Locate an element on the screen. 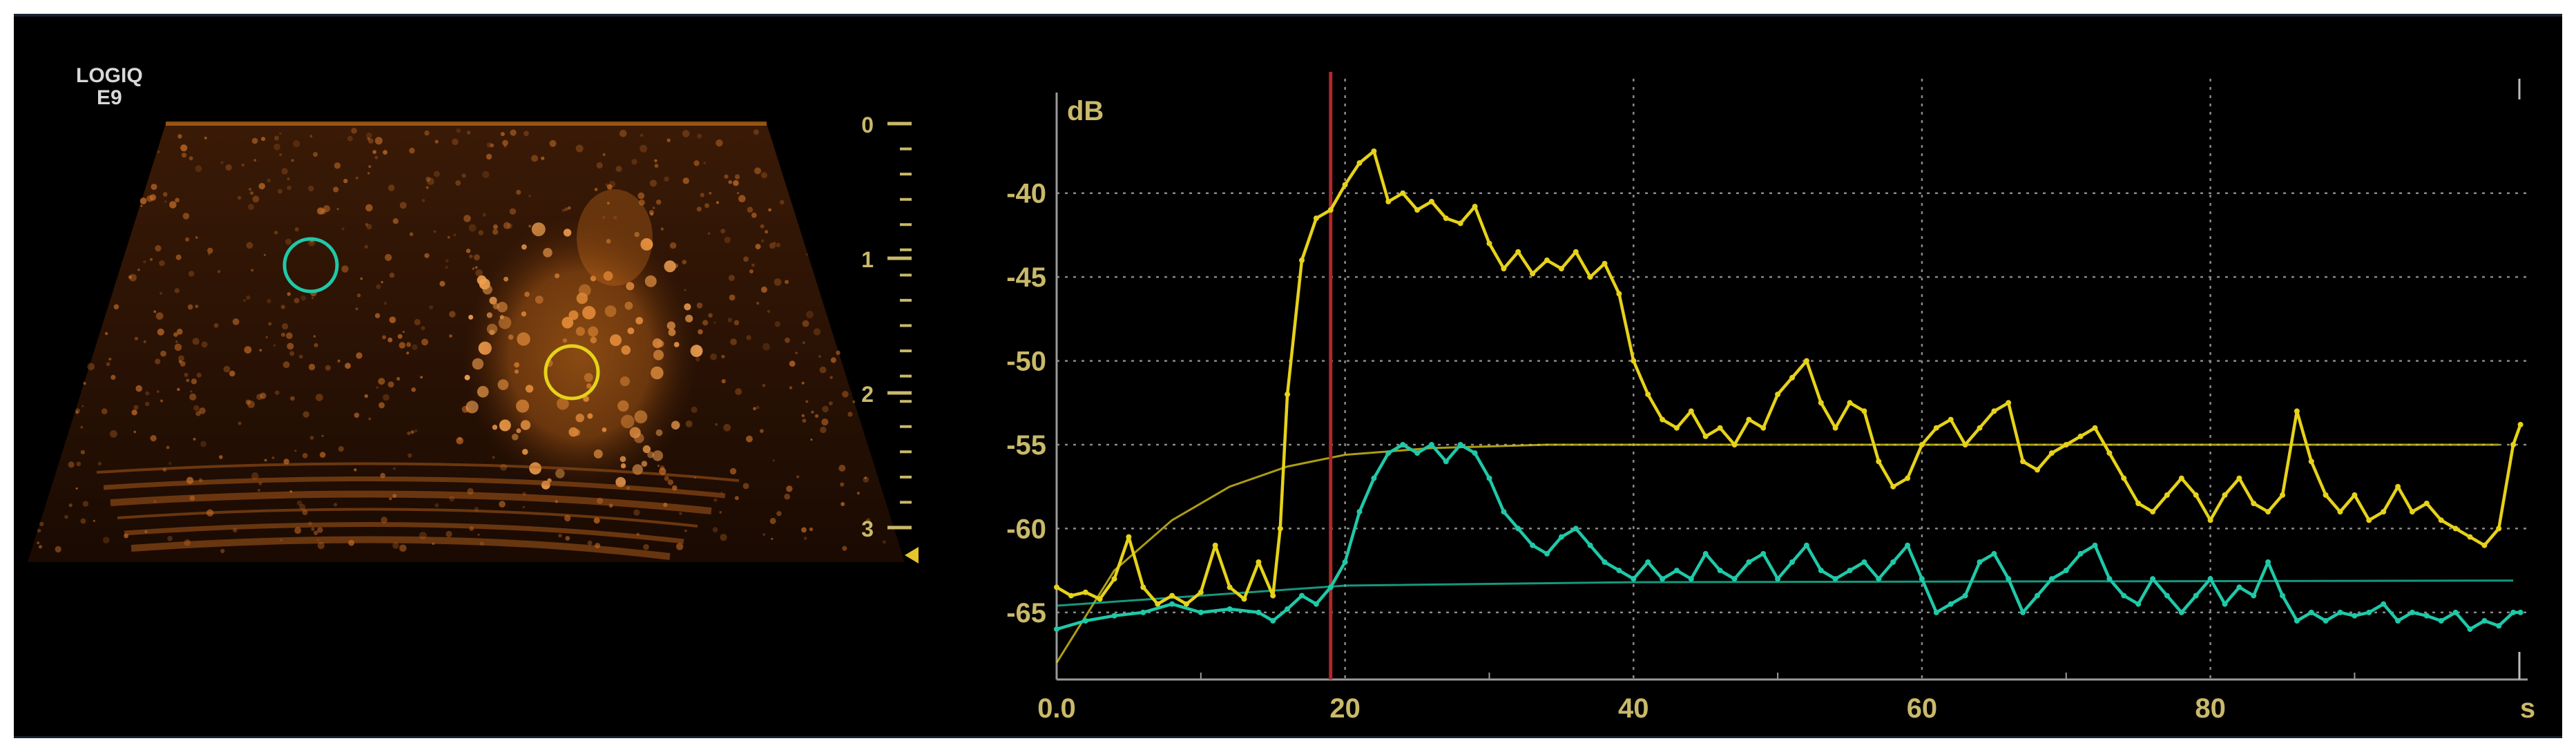 This screenshot has width=2576, height=752. x-tick-label: 20 is located at coordinates (1345, 708).